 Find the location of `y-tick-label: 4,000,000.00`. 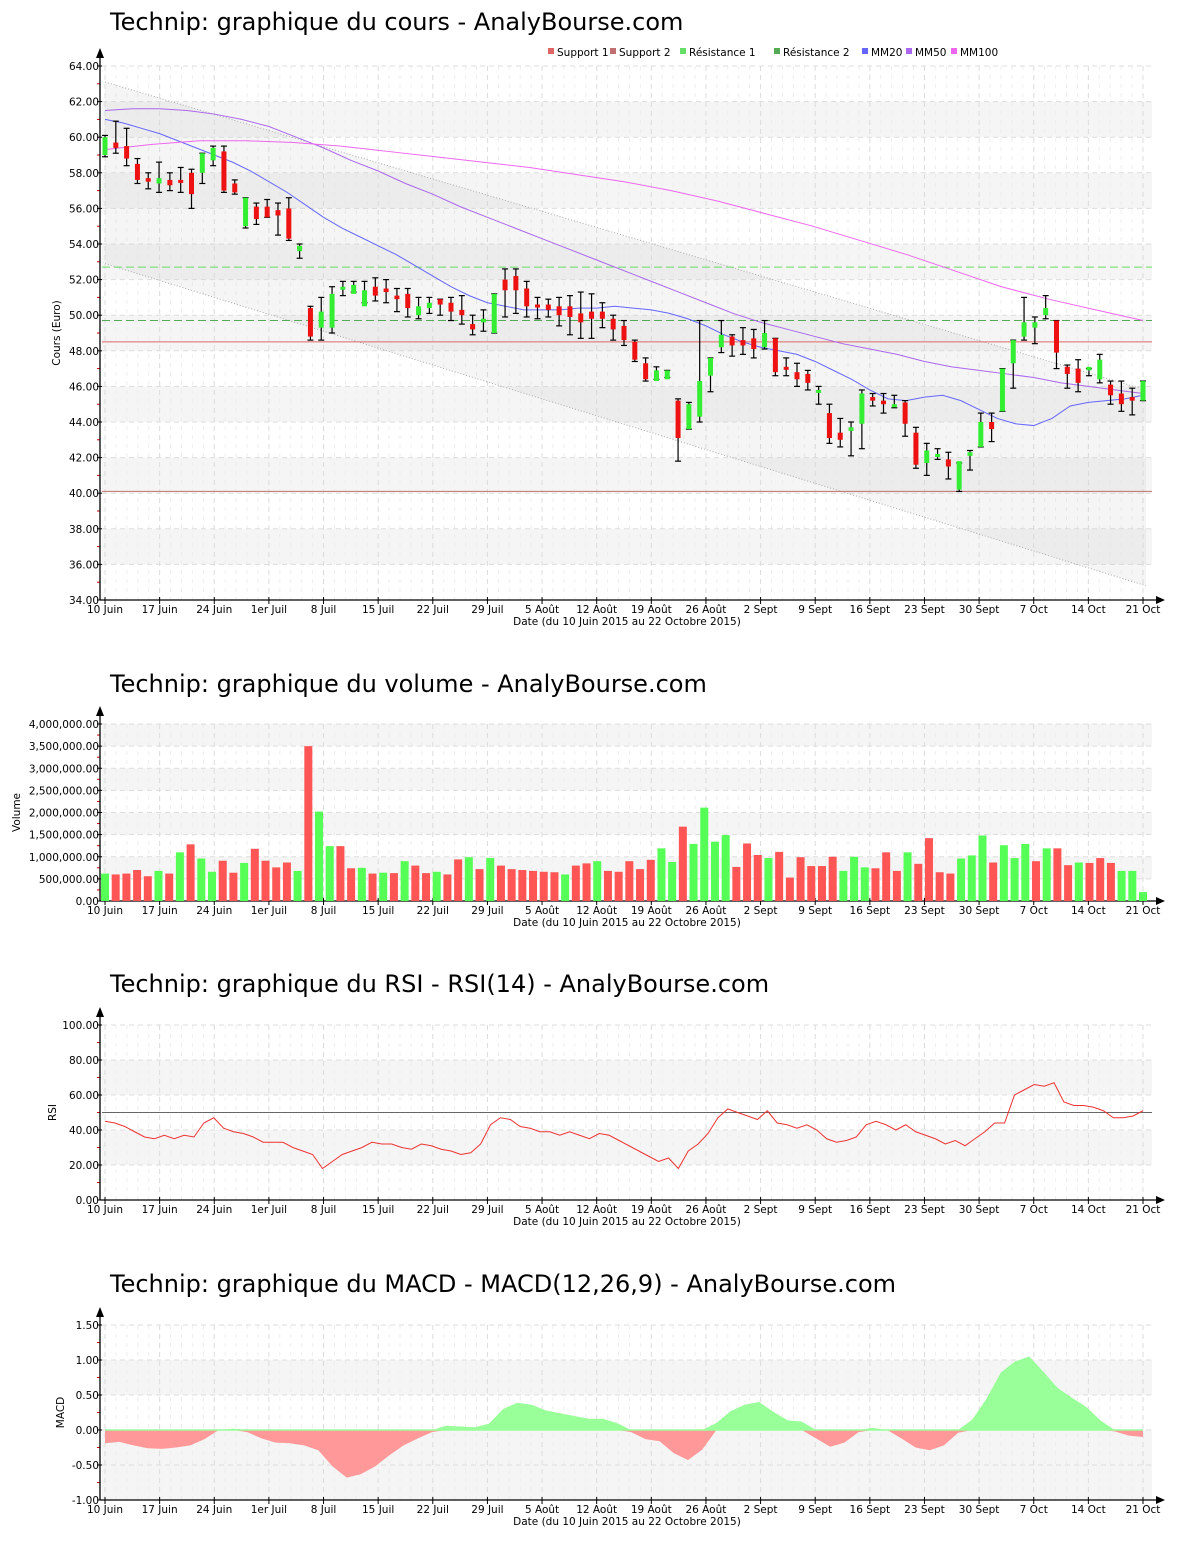

y-tick-label: 4,000,000.00 is located at coordinates (64, 725).